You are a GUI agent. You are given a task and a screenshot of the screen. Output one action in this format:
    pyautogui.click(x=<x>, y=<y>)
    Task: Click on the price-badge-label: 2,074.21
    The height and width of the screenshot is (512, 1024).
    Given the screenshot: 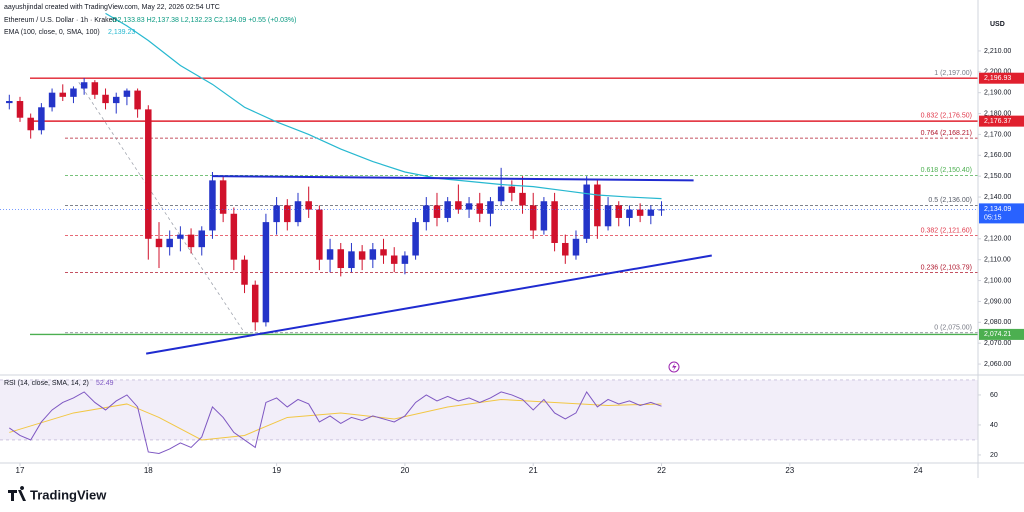 What is the action you would take?
    pyautogui.click(x=997, y=334)
    